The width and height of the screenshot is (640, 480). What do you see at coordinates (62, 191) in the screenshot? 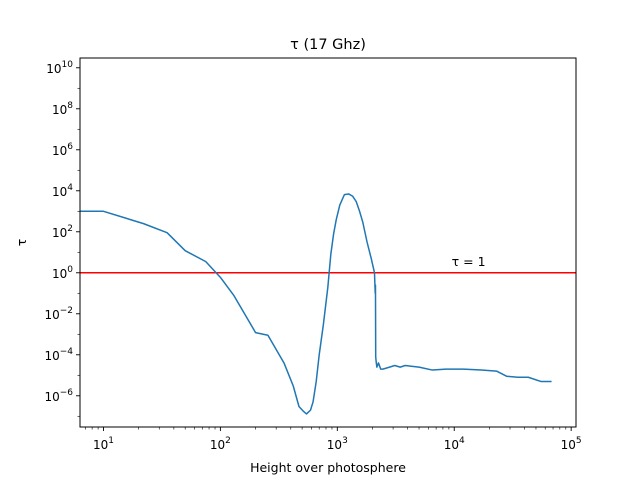
I see `y-tick-label: 10⁴` at bounding box center [62, 191].